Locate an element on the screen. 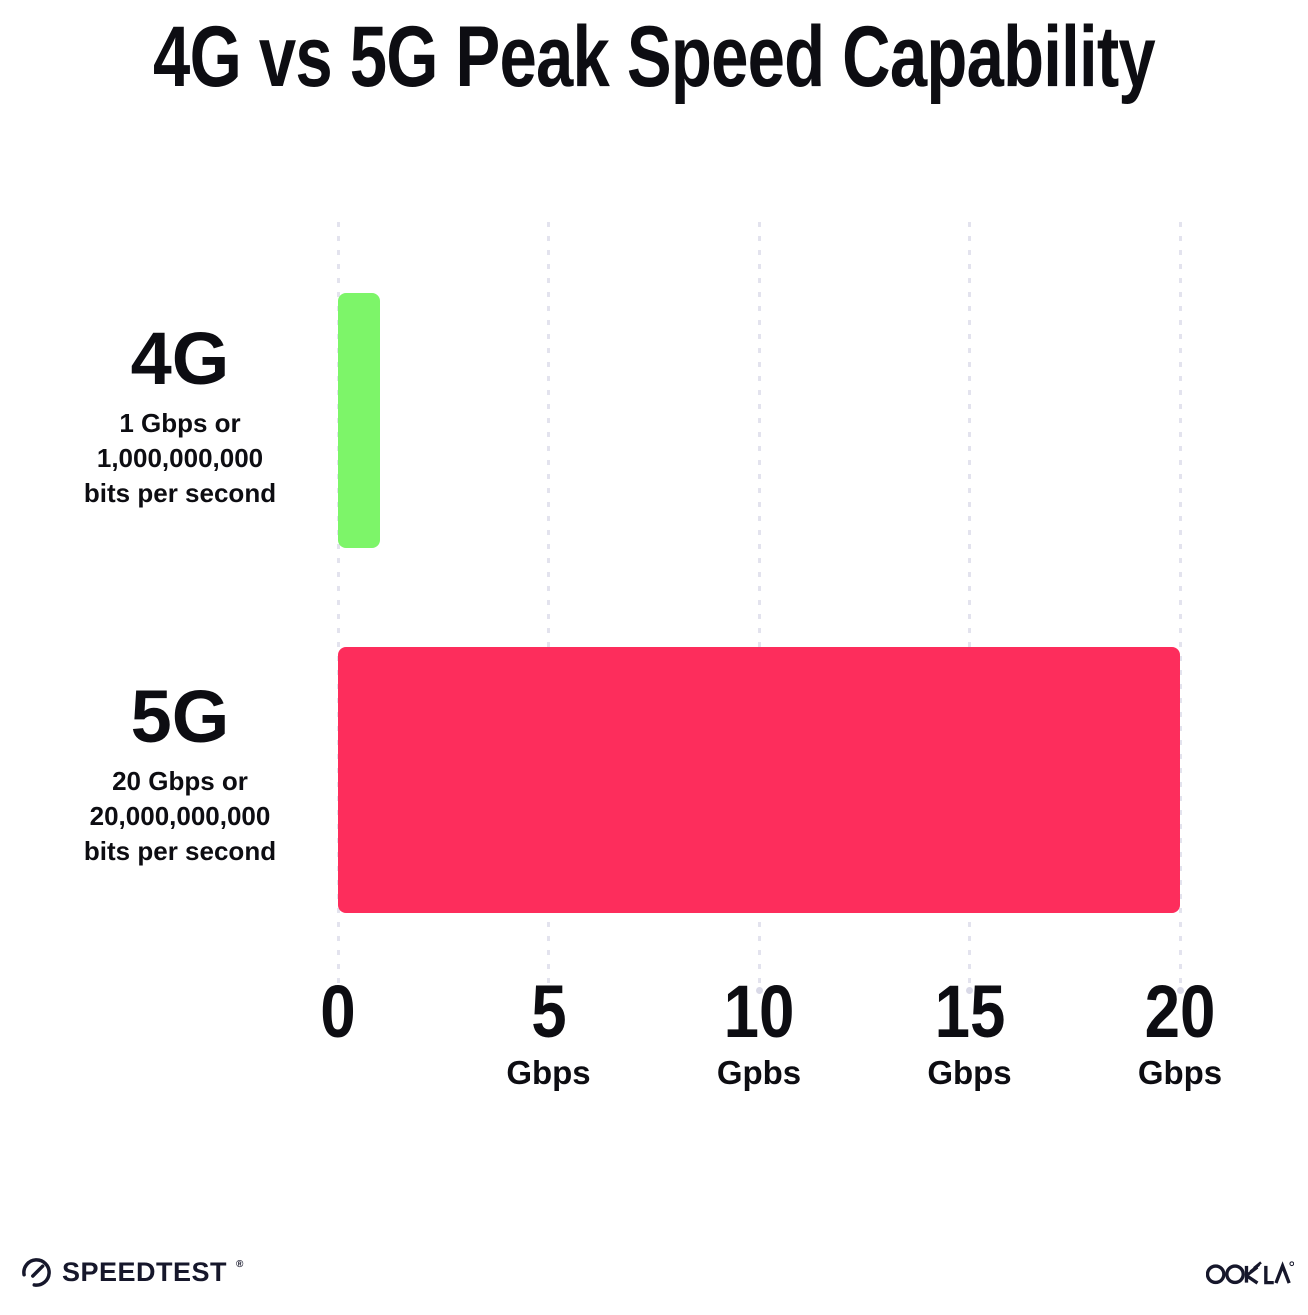 The image size is (1308, 1315). x-tick-10: 10 Gpbs is located at coordinates (759, 1034).